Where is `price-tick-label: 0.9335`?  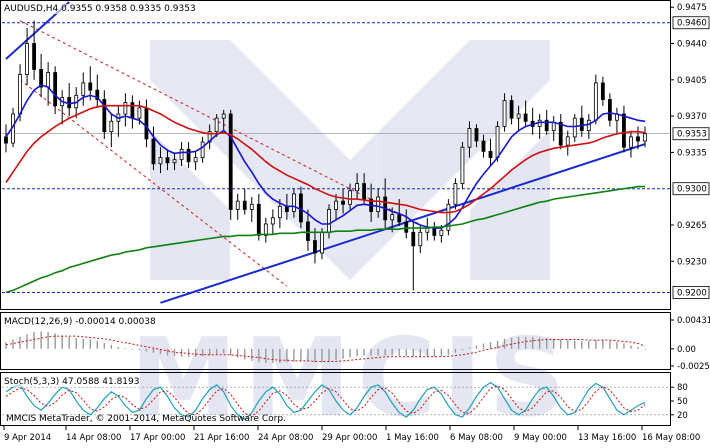
price-tick-label: 0.9335 is located at coordinates (692, 153).